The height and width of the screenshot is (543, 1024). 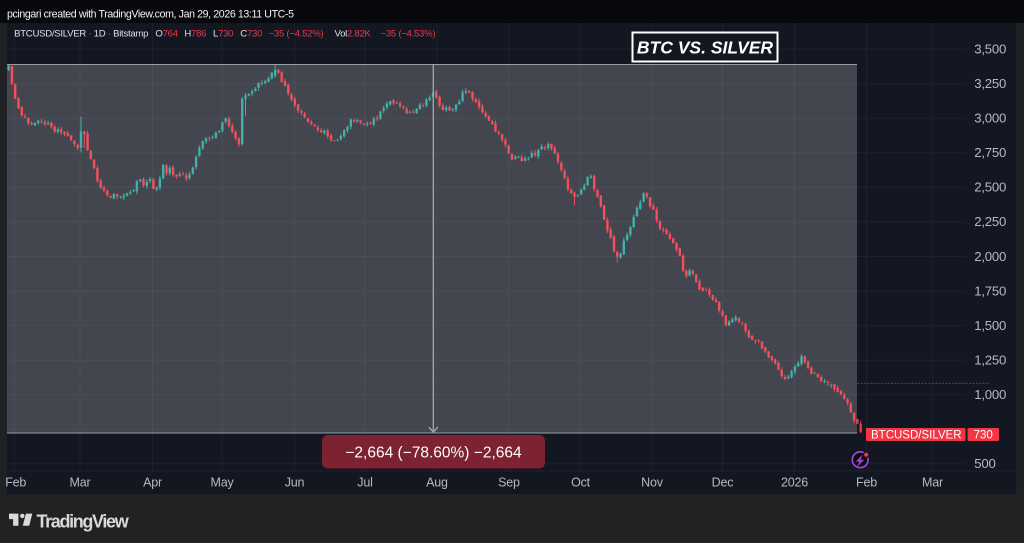 I want to click on svg-text: Nov, so click(x=652, y=483).